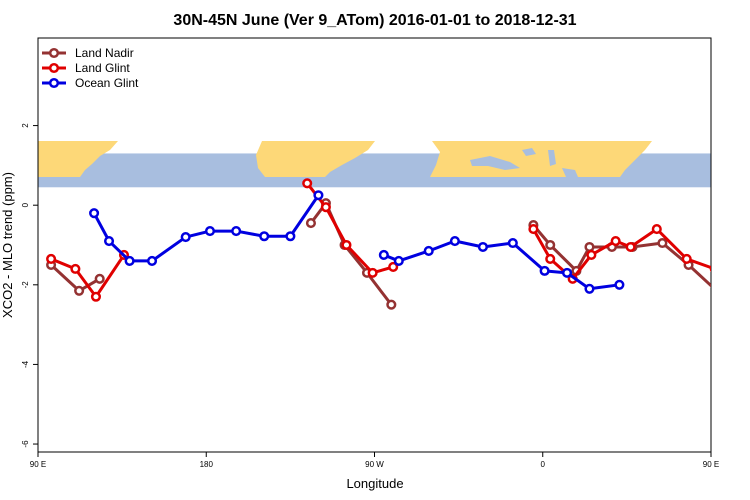 This screenshot has height=500, width=750. I want to click on y-tick-label: -6, so click(25, 444).